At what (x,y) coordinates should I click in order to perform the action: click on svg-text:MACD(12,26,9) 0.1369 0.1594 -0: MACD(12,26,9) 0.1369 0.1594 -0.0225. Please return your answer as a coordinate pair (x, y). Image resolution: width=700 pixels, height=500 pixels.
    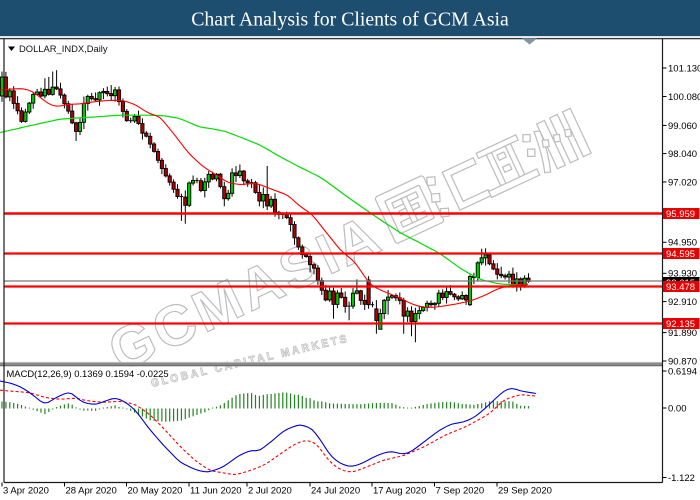
    Looking at the image, I should click on (88, 373).